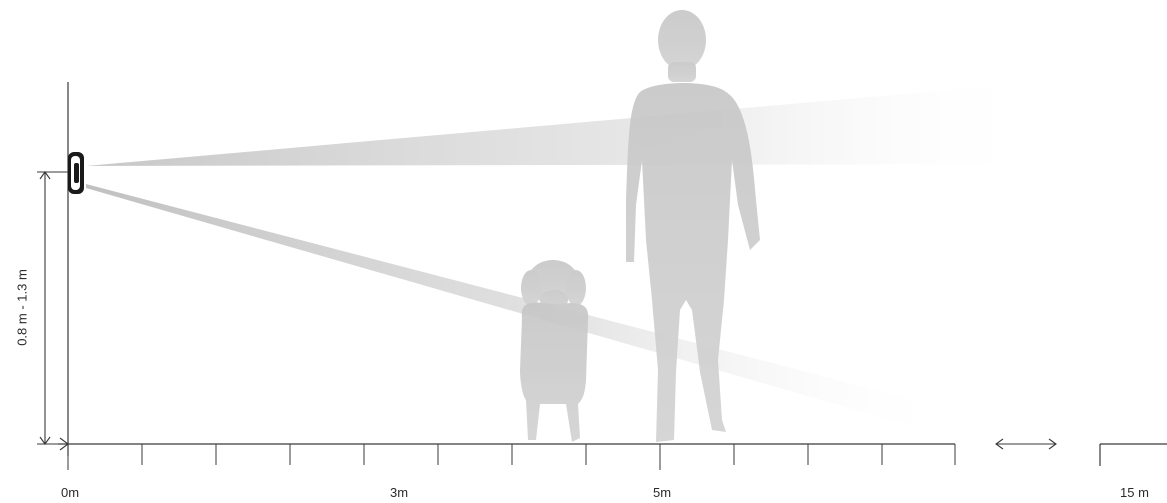  I want to click on person-icon, so click(693, 226).